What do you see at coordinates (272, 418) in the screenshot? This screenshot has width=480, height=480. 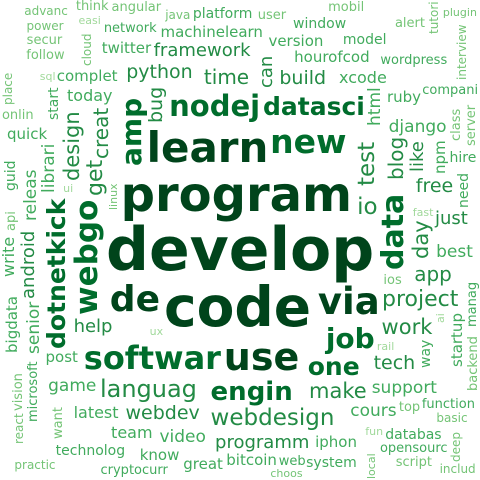 I see `cloud-word: webdesign` at bounding box center [272, 418].